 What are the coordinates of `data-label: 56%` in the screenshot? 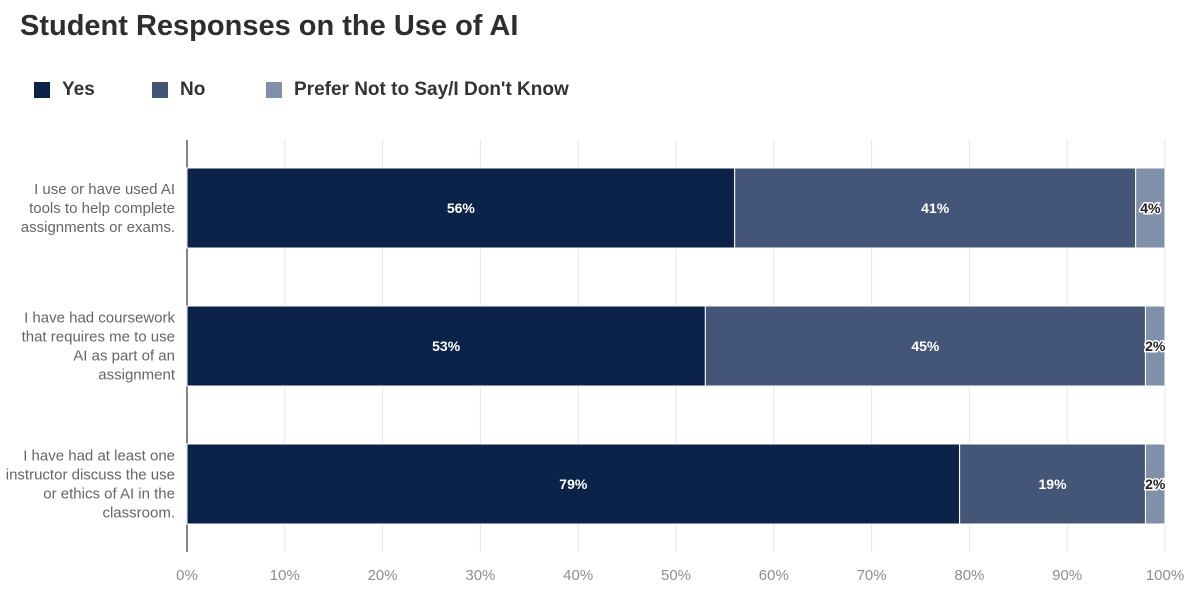 It's located at (461, 208).